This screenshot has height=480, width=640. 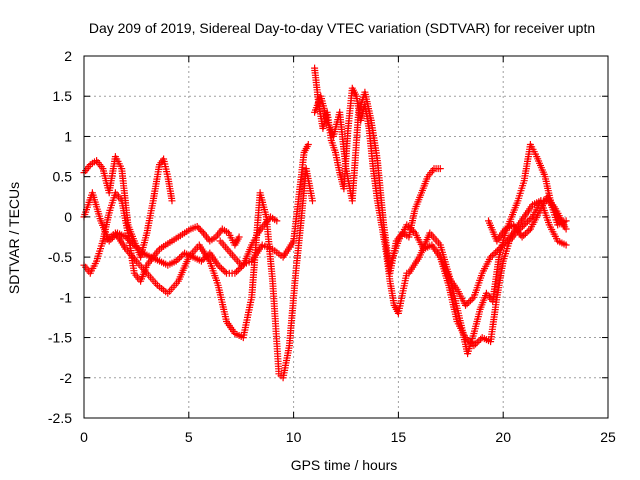 I want to click on y-tick-label: 1, so click(x=68, y=136).